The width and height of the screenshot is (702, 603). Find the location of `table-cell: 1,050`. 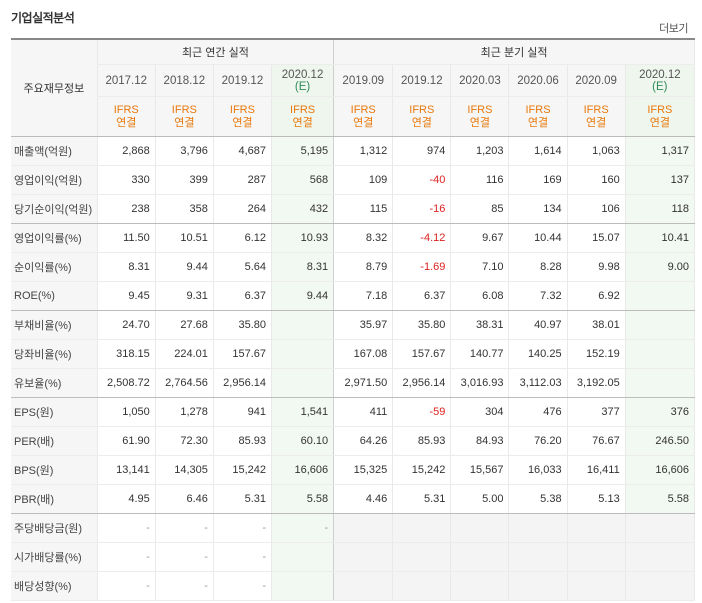

table-cell: 1,050 is located at coordinates (126, 412).